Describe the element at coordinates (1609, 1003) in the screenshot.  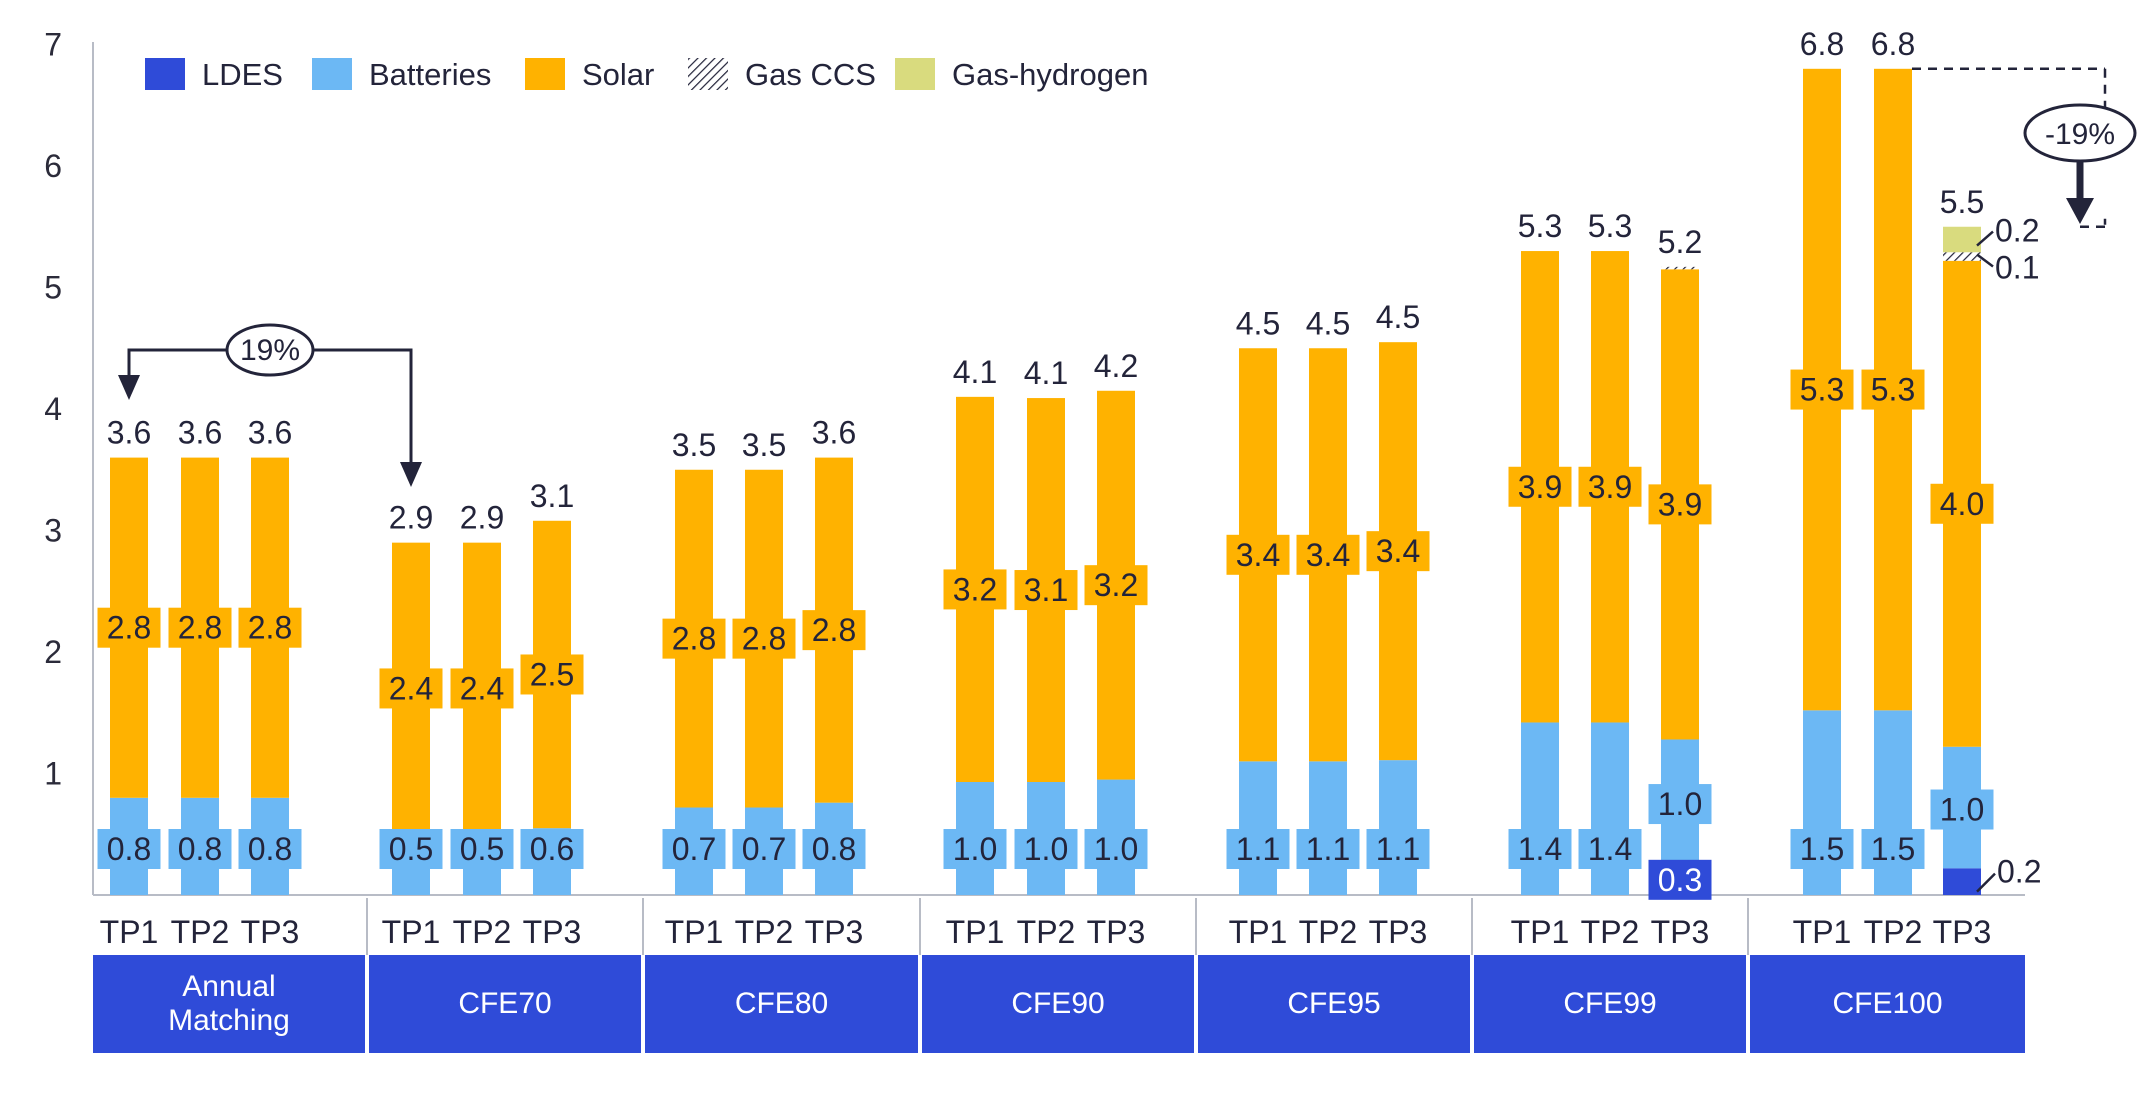
I see `group-label: CFE99` at that location.